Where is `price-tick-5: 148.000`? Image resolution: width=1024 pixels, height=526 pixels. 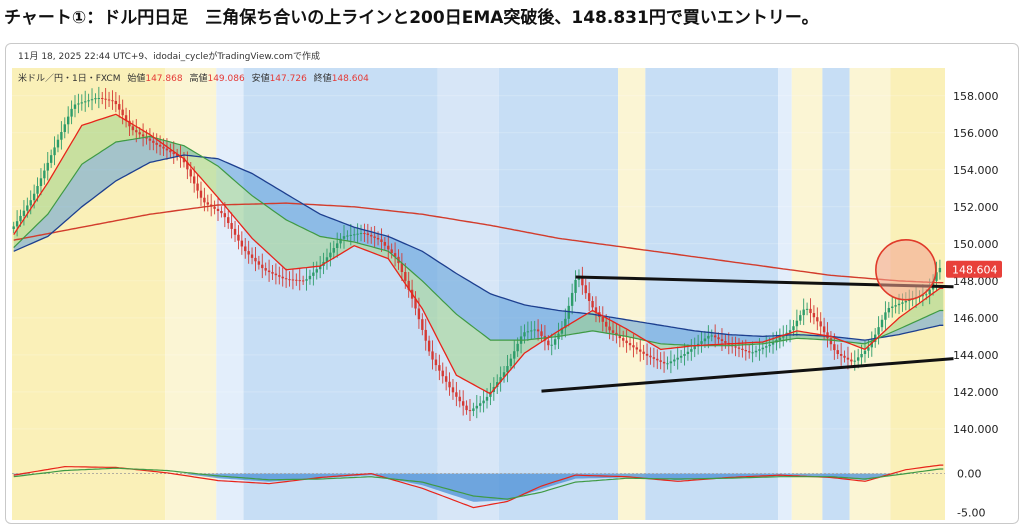 price-tick-5: 148.000 is located at coordinates (976, 281).